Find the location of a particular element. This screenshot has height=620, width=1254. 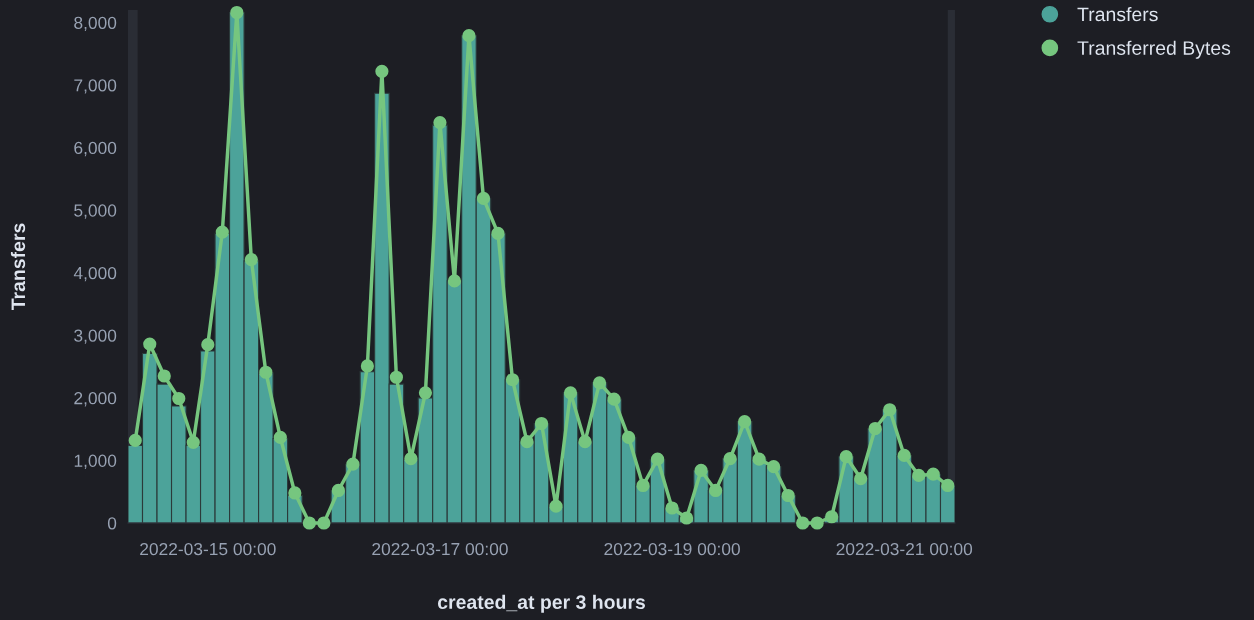

x-tick-label: 2022-03-21 00:00 is located at coordinates (904, 549).